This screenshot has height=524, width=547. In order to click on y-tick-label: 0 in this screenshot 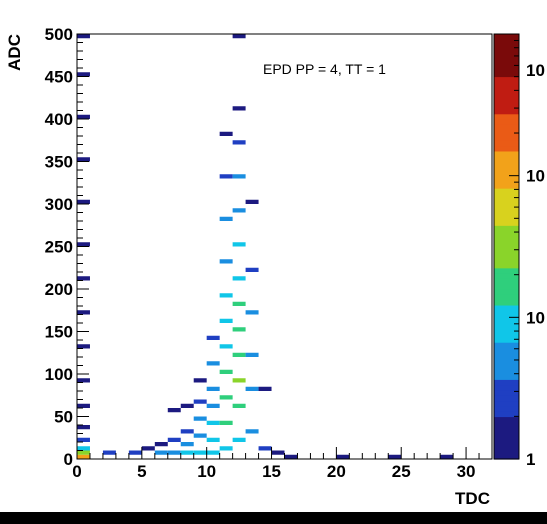, I will do `click(68, 459)`.